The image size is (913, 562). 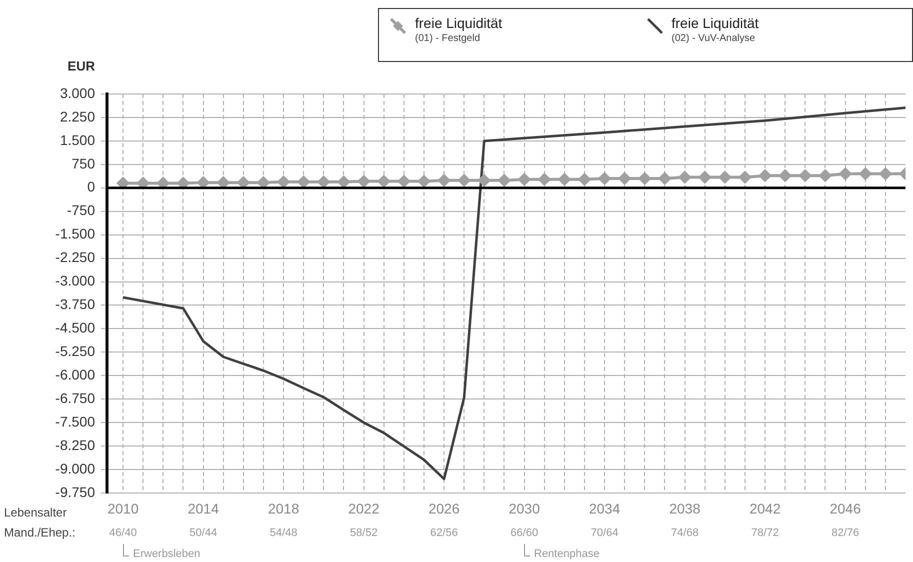 I want to click on x-tick-label: 2022, so click(x=364, y=508).